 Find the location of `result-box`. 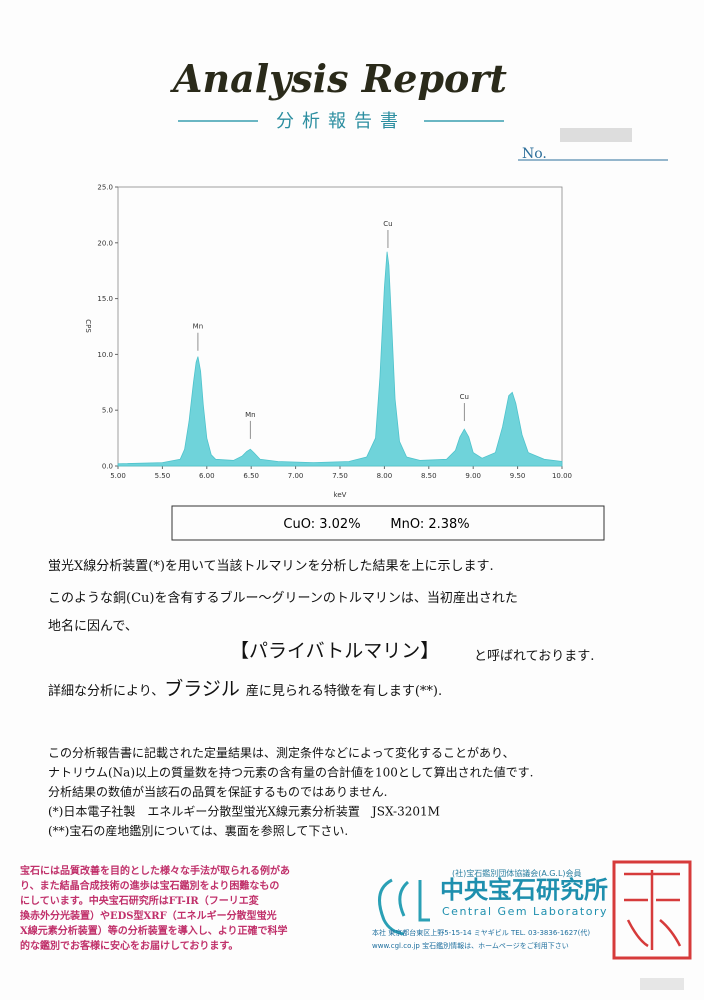

result-box is located at coordinates (388, 523).